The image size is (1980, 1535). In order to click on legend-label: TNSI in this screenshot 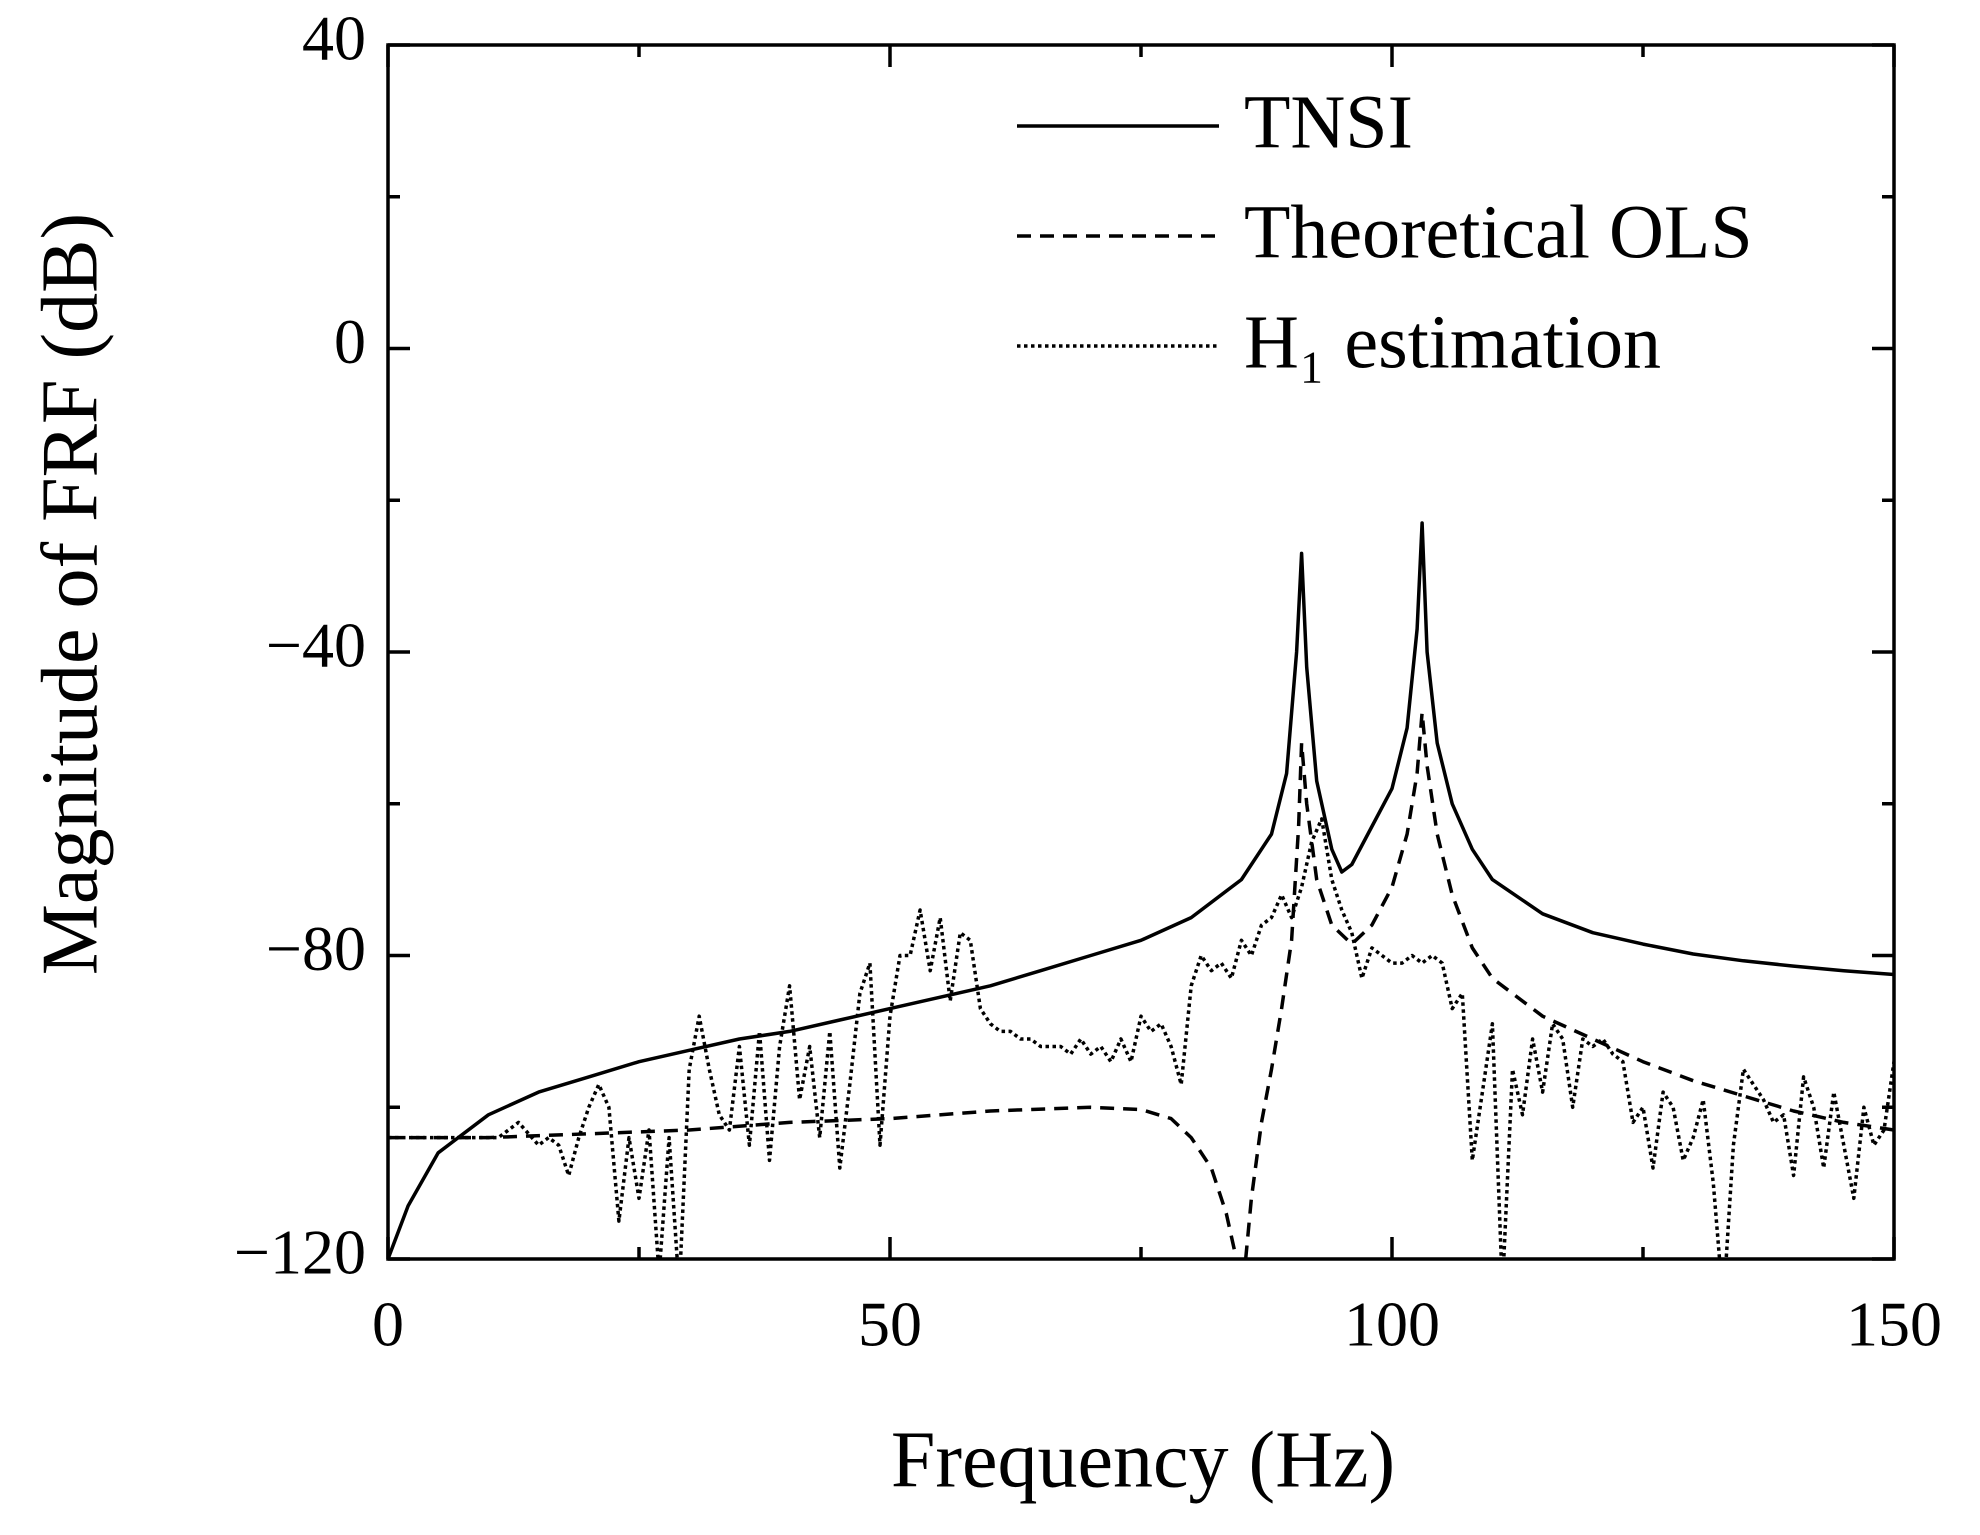, I will do `click(1328, 122)`.